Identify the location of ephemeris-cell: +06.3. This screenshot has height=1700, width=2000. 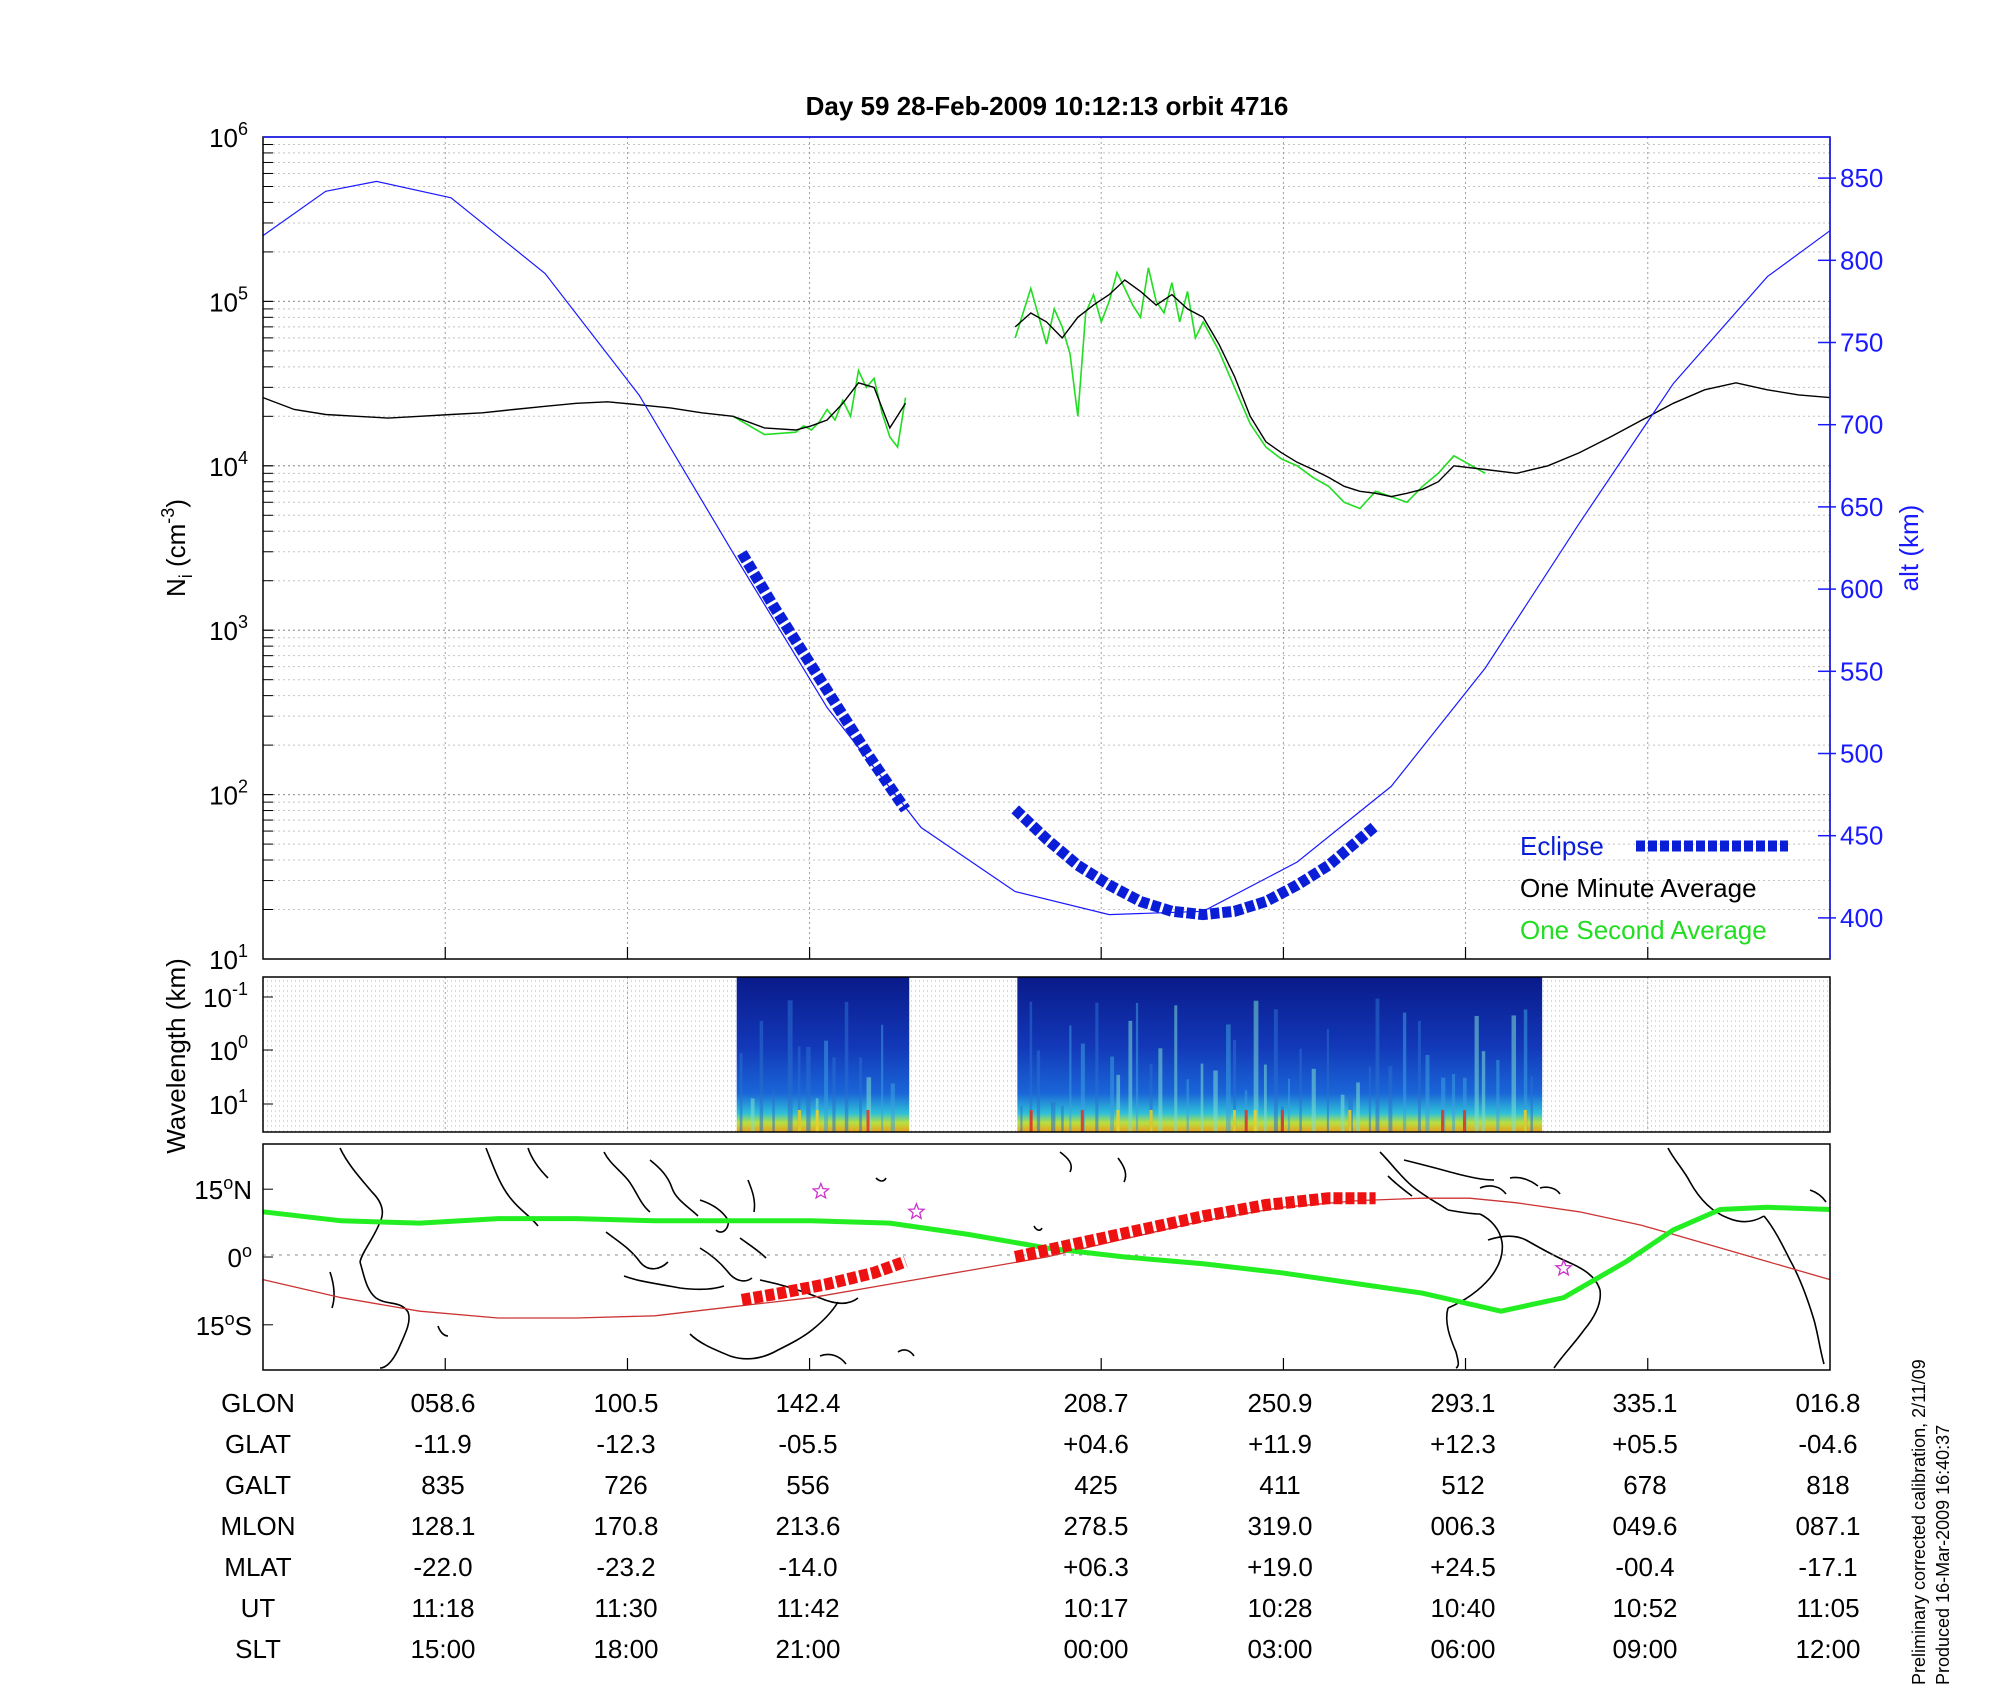
(1096, 1567).